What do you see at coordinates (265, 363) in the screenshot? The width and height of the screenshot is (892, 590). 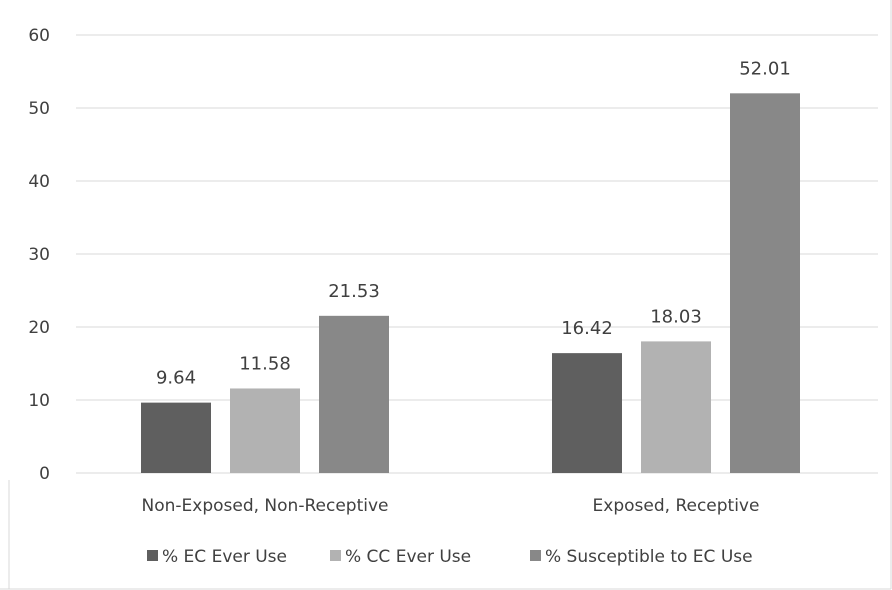 I see `data-label: 11.58` at bounding box center [265, 363].